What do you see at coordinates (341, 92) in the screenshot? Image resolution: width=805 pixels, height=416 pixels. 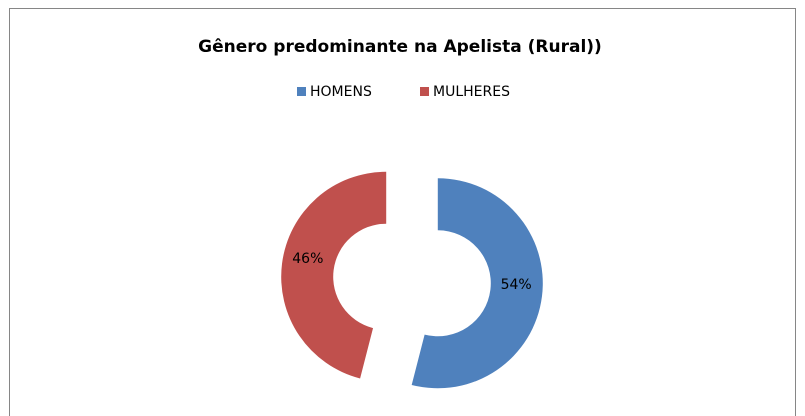 I see `legend-label: HOMENS` at bounding box center [341, 92].